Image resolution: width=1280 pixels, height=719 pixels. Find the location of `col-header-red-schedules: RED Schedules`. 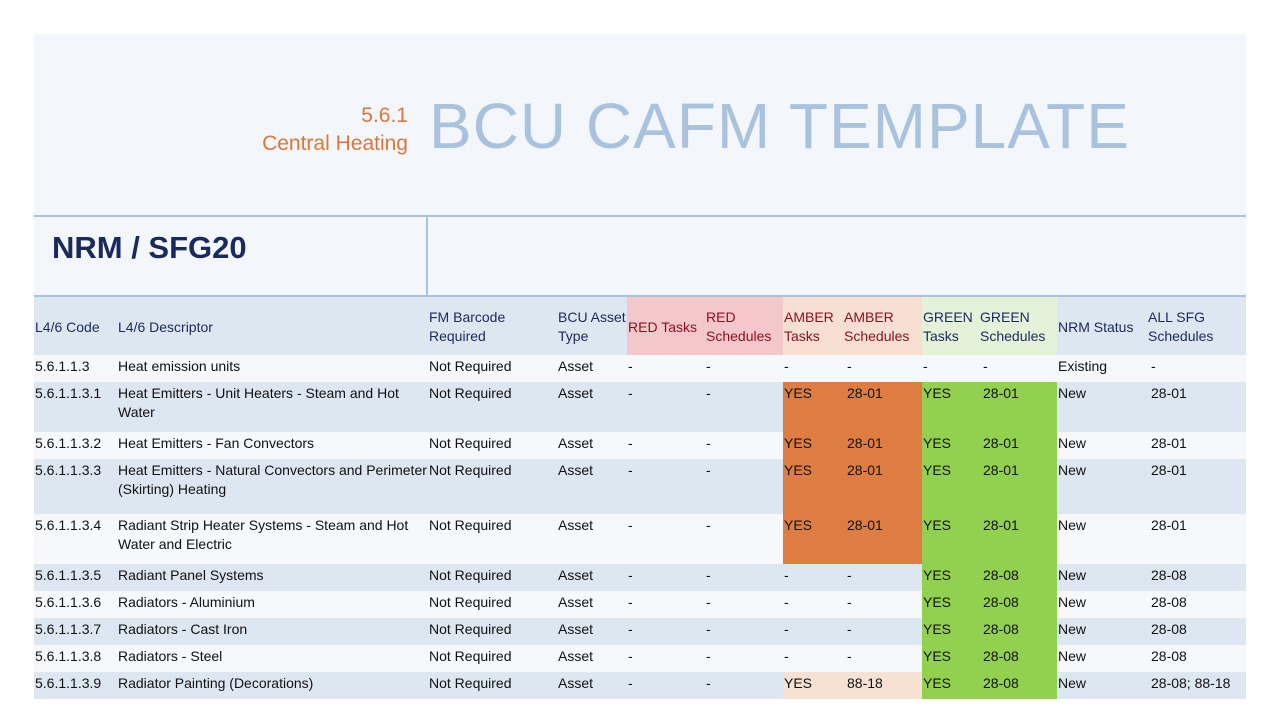

col-header-red-schedules: RED Schedules is located at coordinates (744, 326).